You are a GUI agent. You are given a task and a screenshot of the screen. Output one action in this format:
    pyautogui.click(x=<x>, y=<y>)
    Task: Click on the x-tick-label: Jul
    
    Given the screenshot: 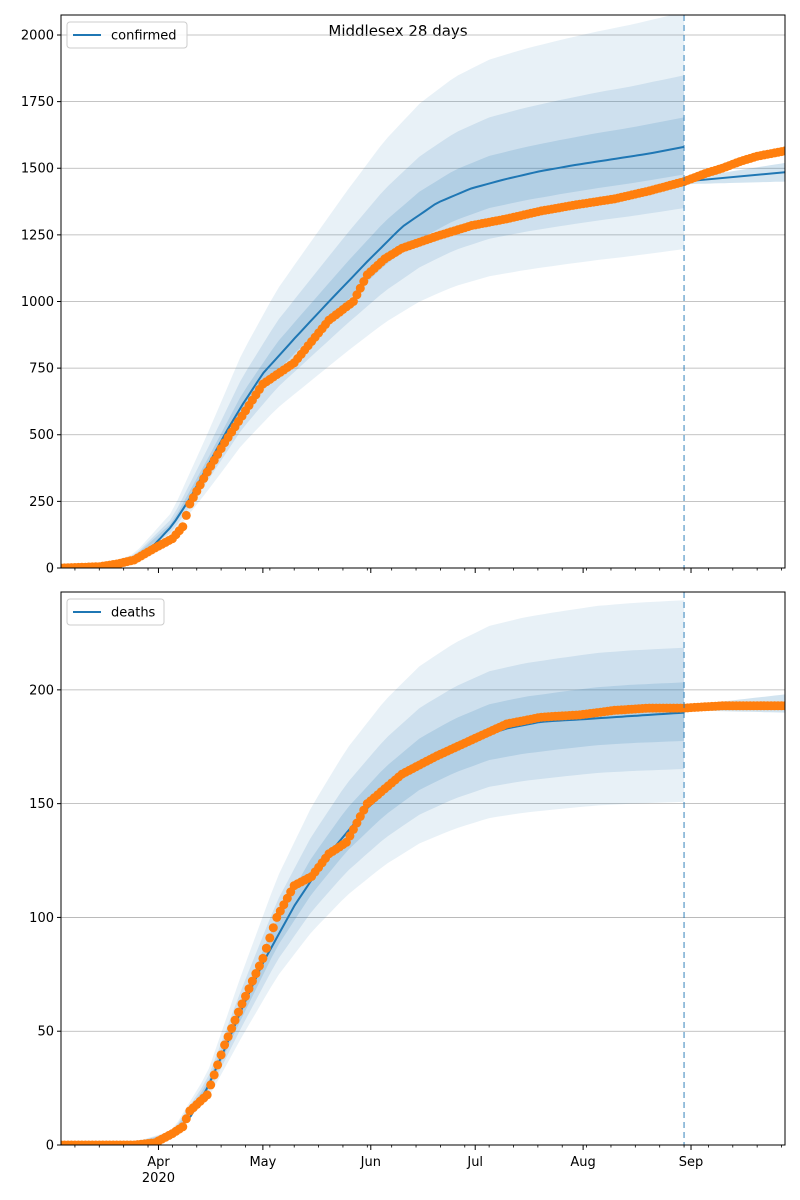 What is the action you would take?
    pyautogui.click(x=474, y=1162)
    